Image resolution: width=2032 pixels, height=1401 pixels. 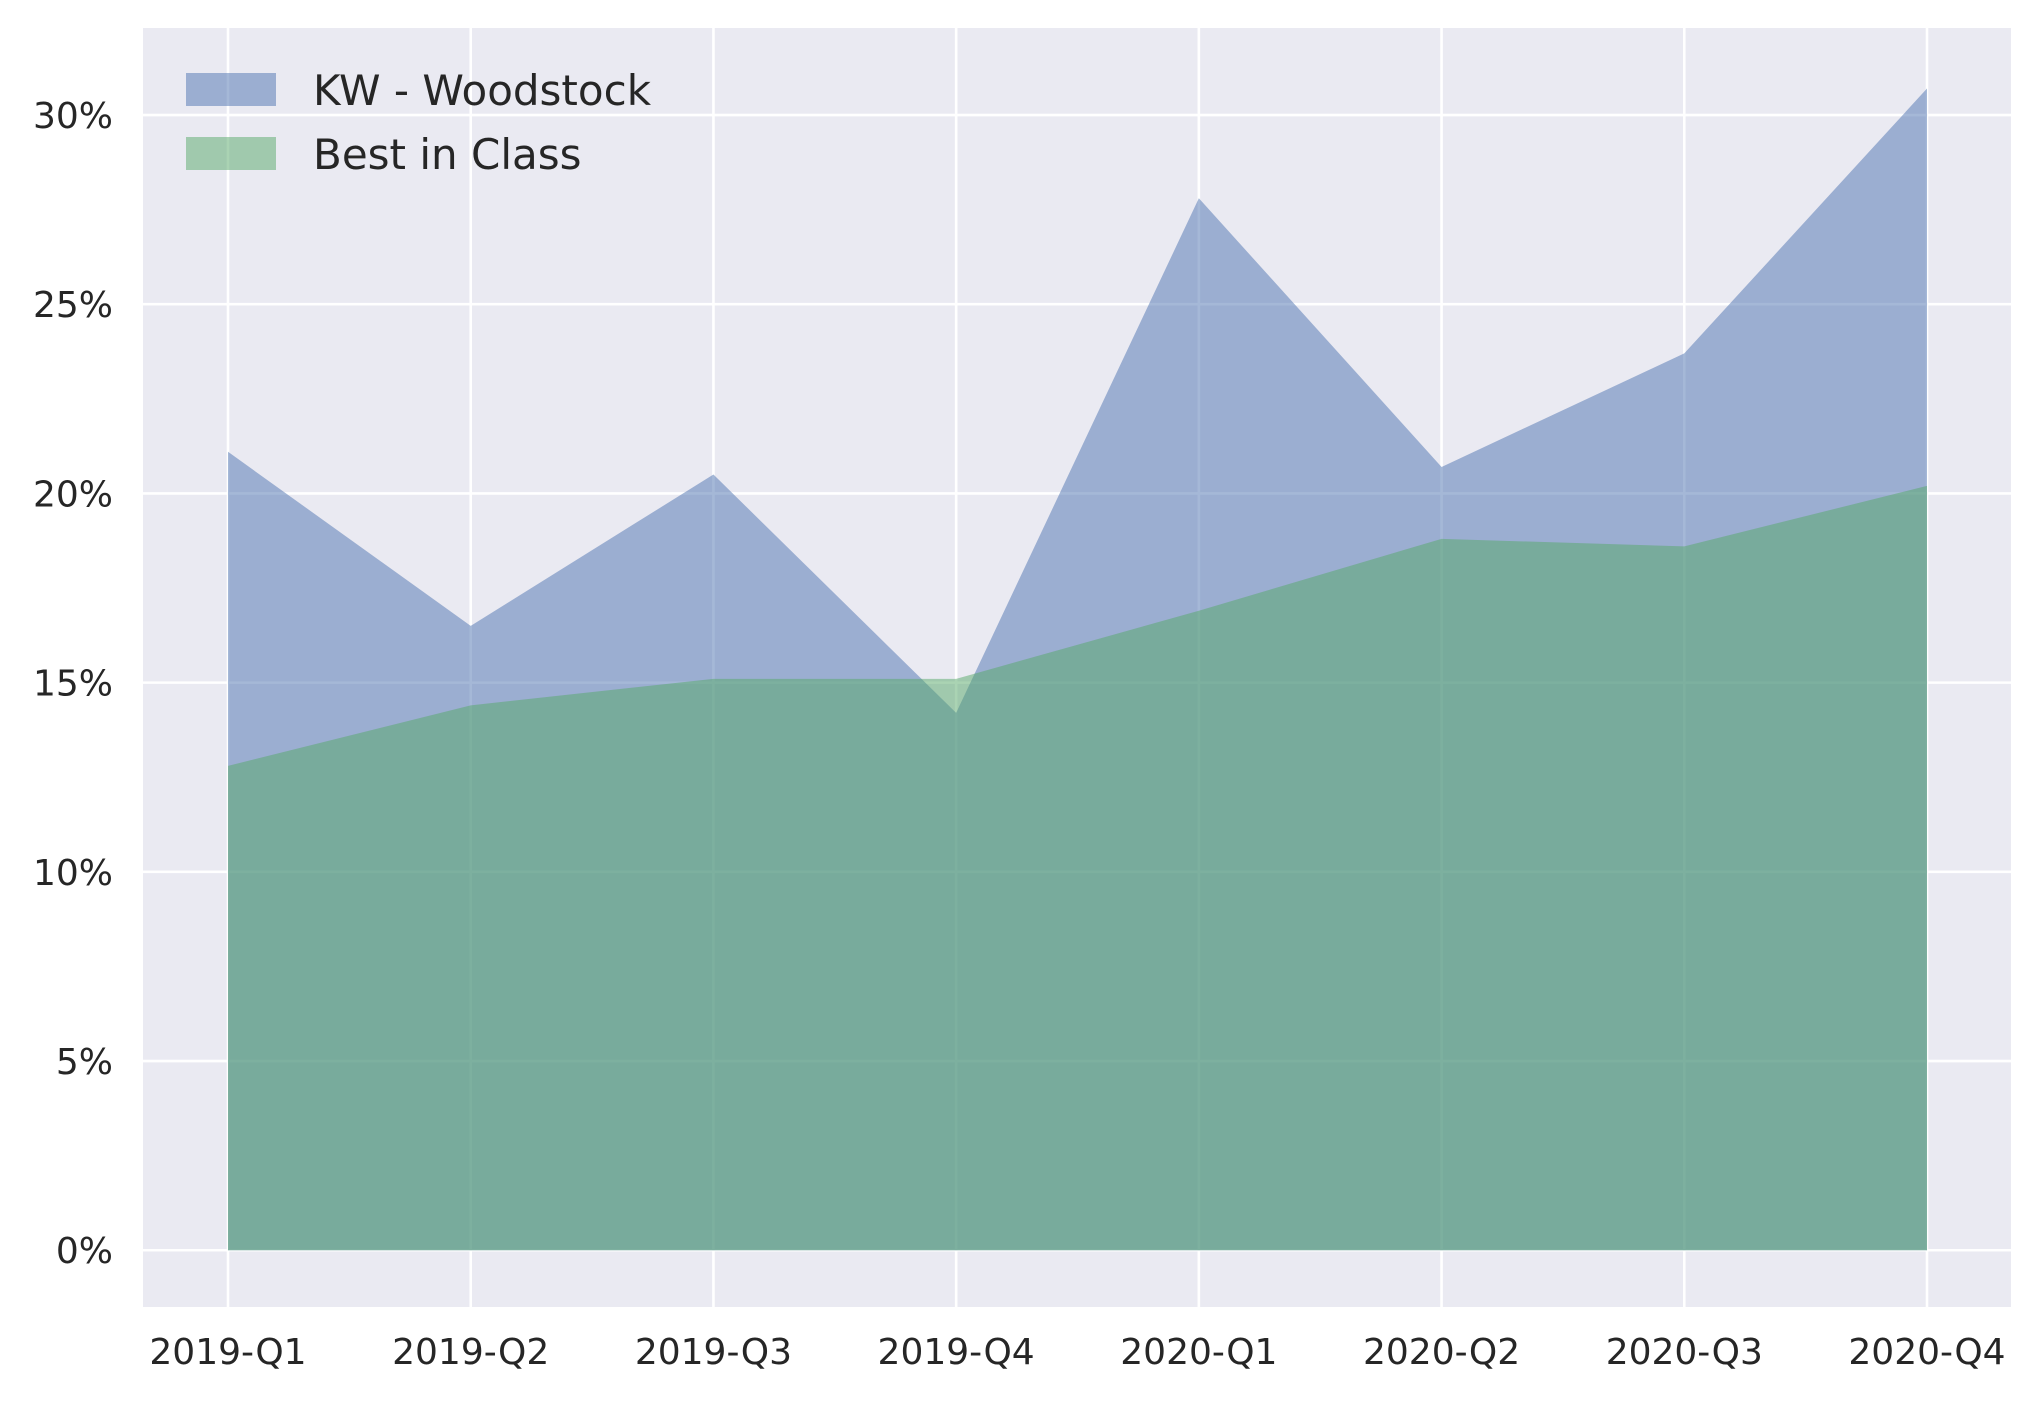 I want to click on x-tick-label: 2020-Q2, so click(x=1441, y=1352).